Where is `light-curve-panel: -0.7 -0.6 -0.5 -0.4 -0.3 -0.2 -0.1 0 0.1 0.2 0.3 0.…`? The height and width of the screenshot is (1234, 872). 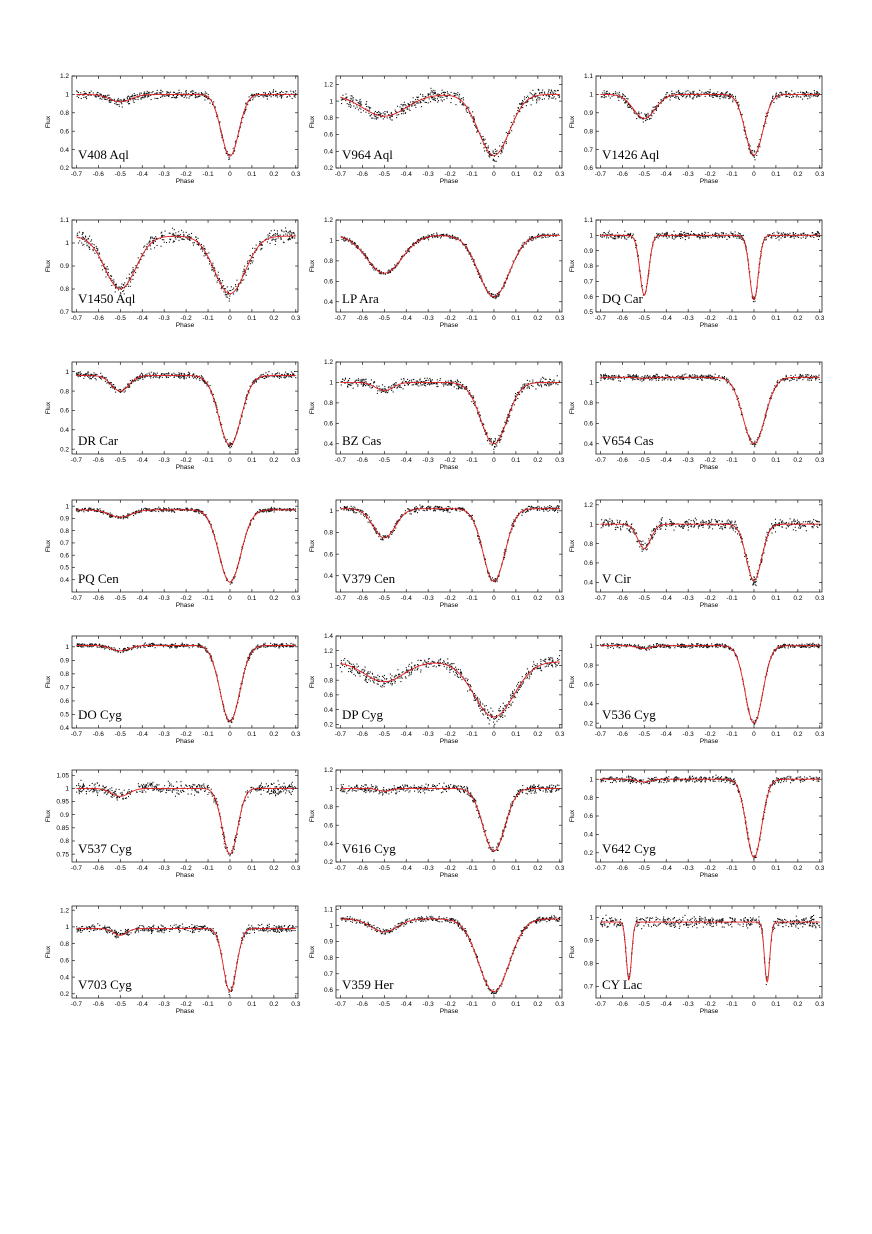 light-curve-panel: -0.7 -0.6 -0.5 -0.4 -0.3 -0.2 -0.1 0 0.1 0.2 0.3 0.… is located at coordinates (172, 273).